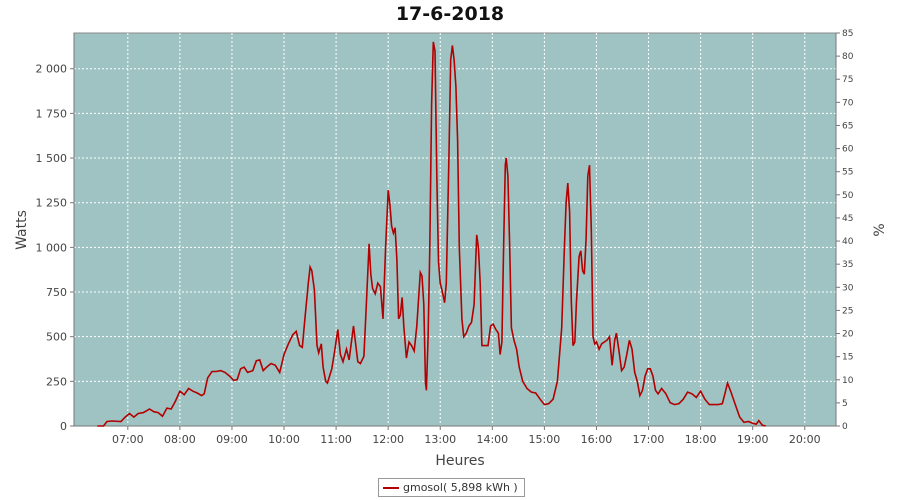 The width and height of the screenshot is (900, 500). What do you see at coordinates (848, 381) in the screenshot?
I see `y2-tick-label: 10` at bounding box center [848, 381].